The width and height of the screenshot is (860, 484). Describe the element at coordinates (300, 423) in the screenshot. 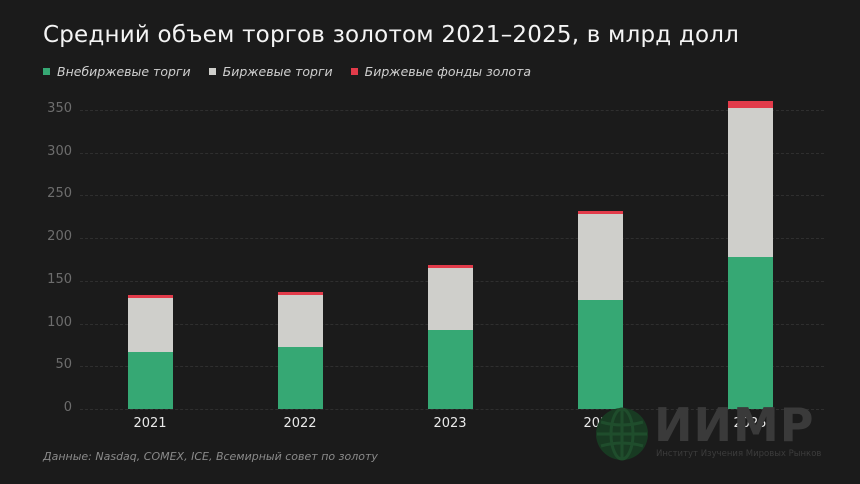

I see `x-tick-label: 2022` at that location.